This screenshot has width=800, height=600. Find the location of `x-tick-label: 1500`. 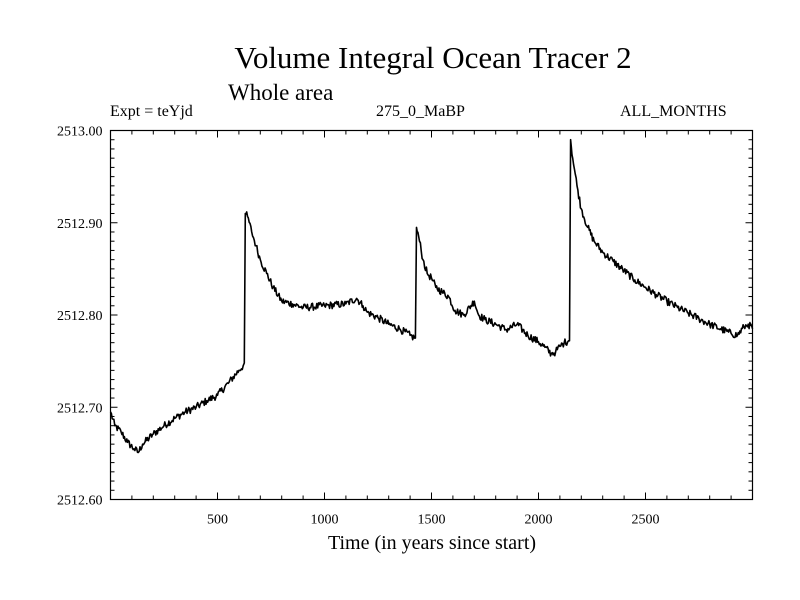

x-tick-label: 1500 is located at coordinates (432, 520).